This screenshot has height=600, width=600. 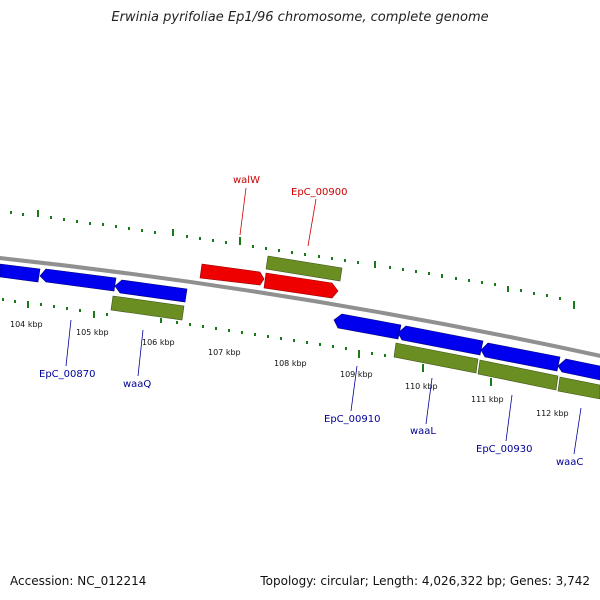 What do you see at coordinates (26, 324) in the screenshot?
I see `tick-label-104: 104 kbp` at bounding box center [26, 324].